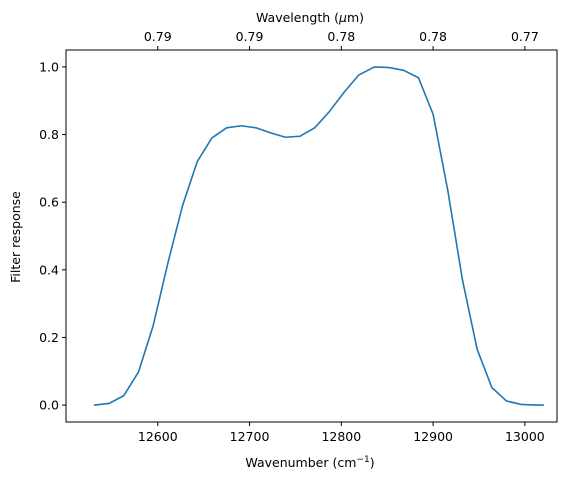 The image size is (570, 480). What do you see at coordinates (433, 36) in the screenshot?
I see `top-tick-label-3: 0.78` at bounding box center [433, 36].